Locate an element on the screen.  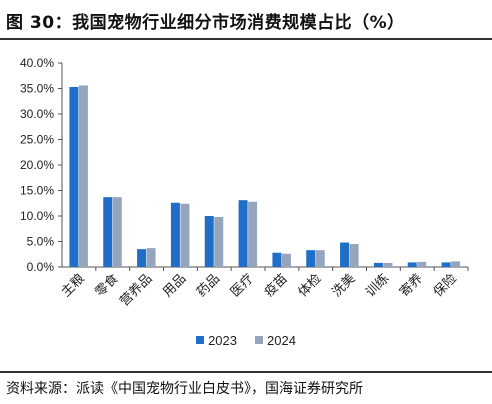
x-tick-label: 体检 is located at coordinates (310, 285).